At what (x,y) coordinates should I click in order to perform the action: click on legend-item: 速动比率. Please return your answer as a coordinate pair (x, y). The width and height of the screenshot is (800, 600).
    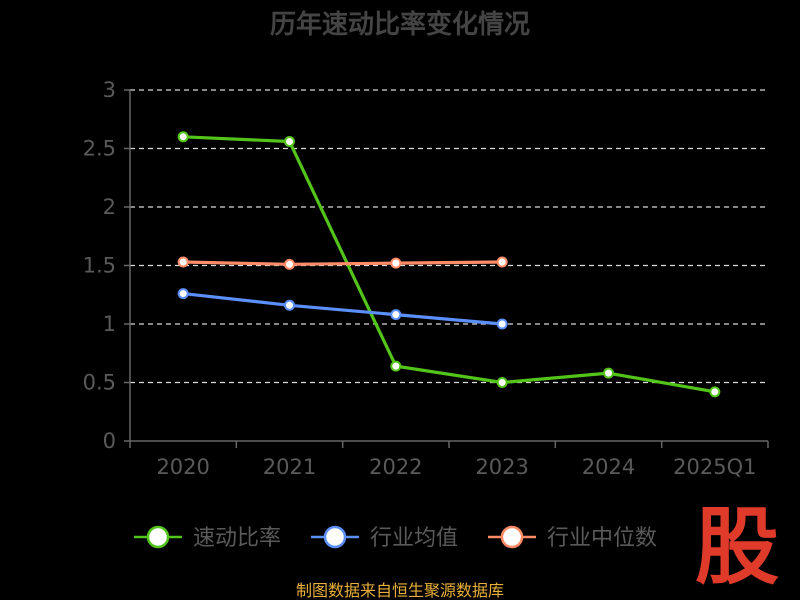
    Looking at the image, I should click on (207, 538).